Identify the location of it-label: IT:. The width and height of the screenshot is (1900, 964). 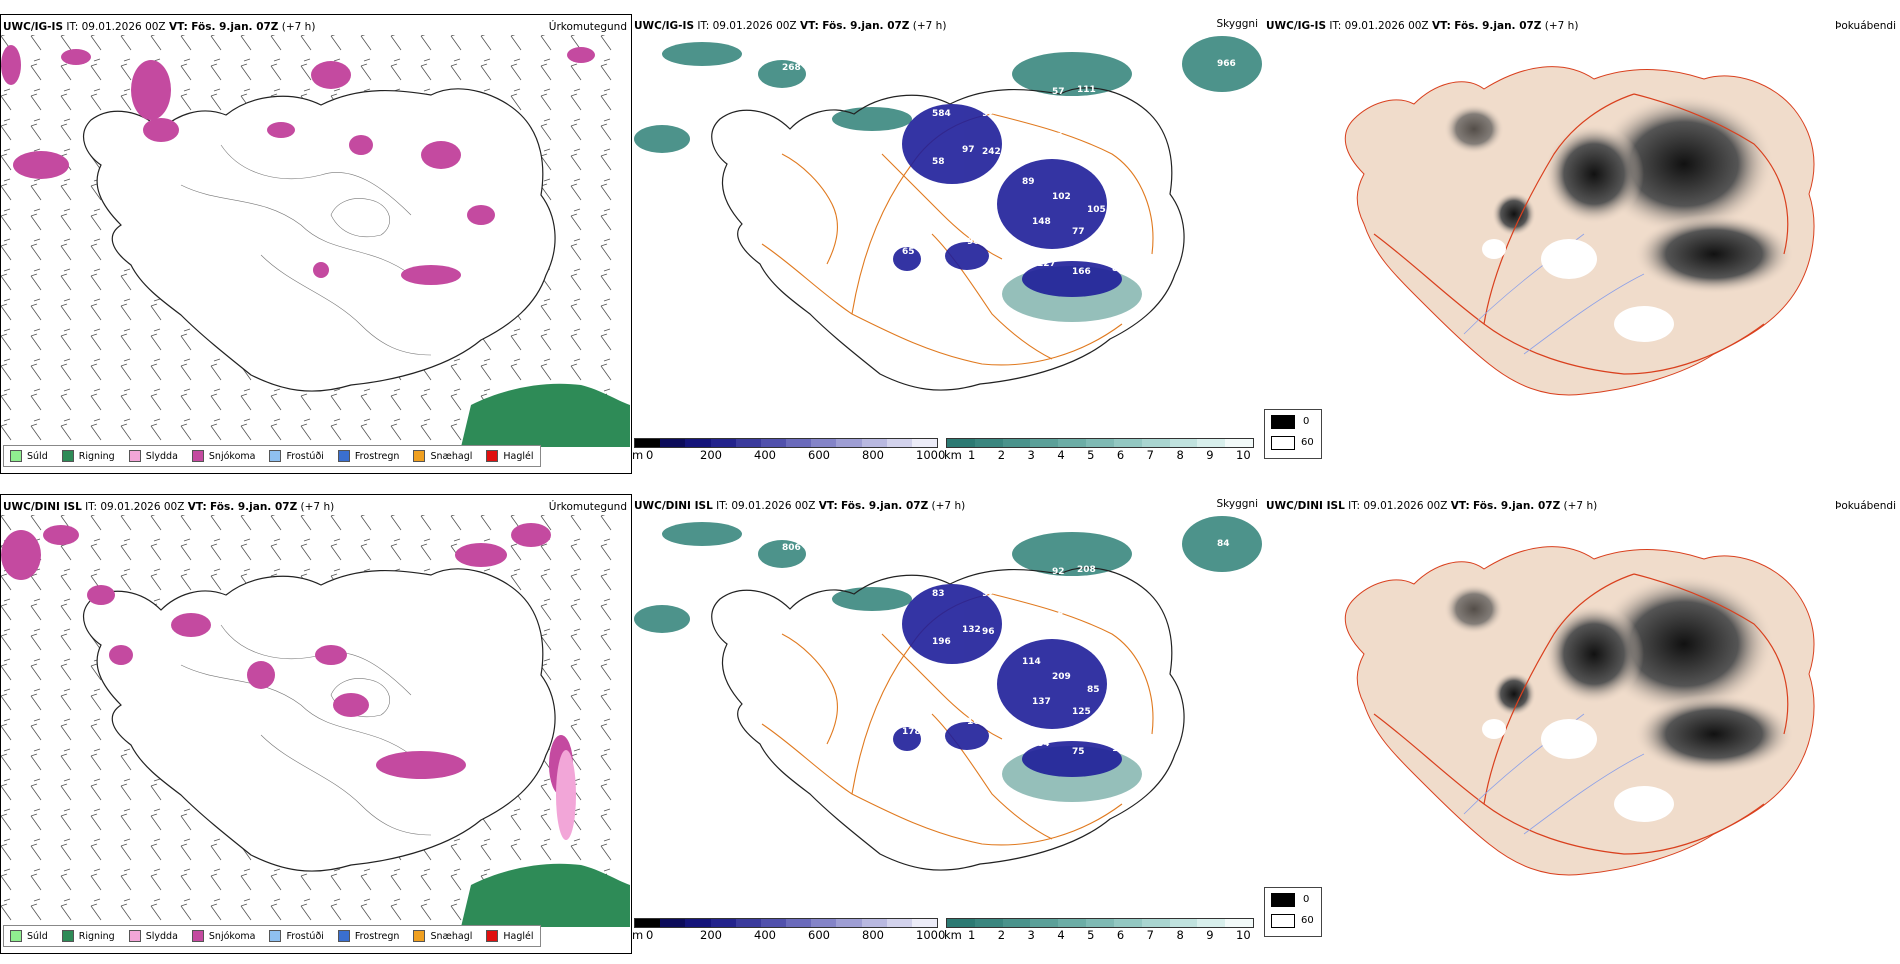
(703, 26).